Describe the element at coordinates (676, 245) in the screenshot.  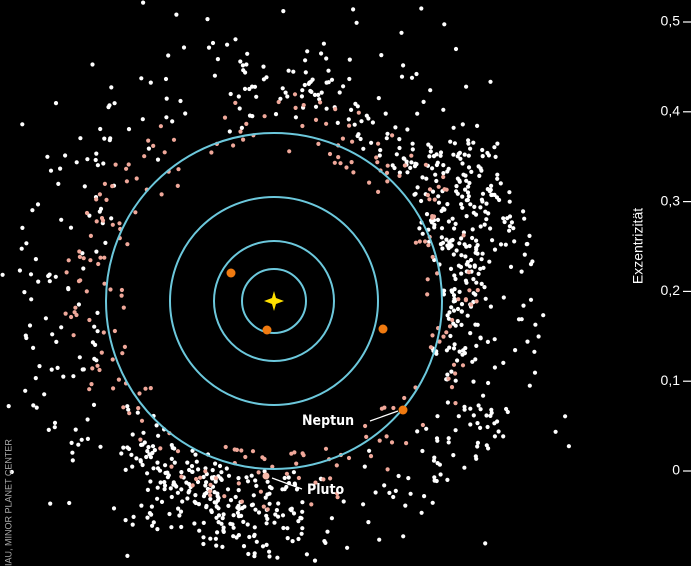
I see `axis: 0 0,1 0,2 0,3 0,4 0,5` at that location.